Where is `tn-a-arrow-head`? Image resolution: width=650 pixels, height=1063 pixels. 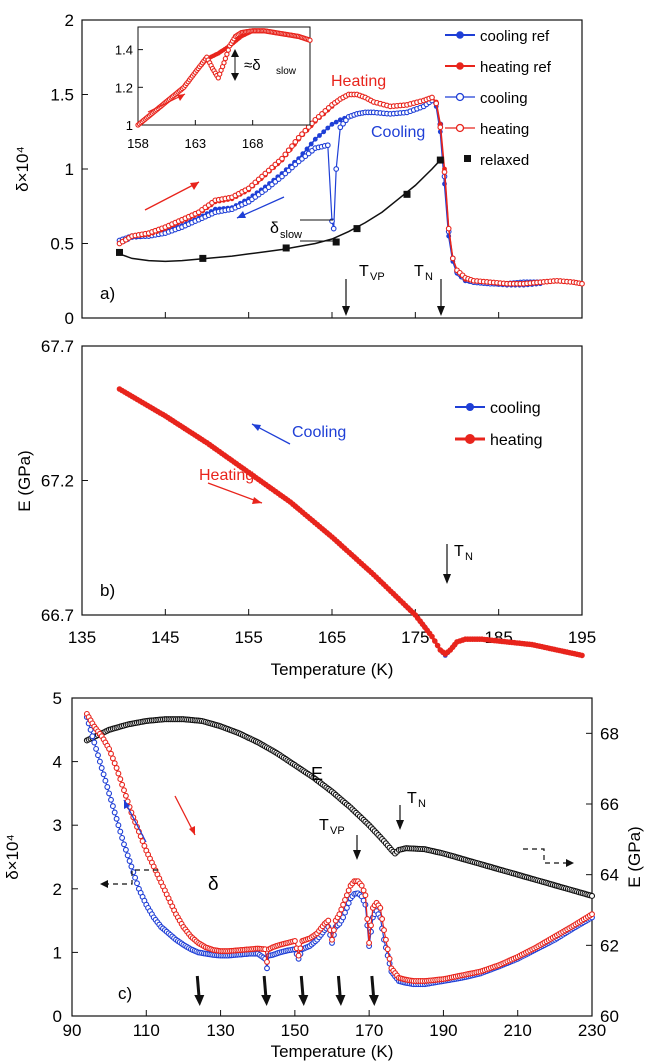 tn-a-arrow-head is located at coordinates (441, 311).